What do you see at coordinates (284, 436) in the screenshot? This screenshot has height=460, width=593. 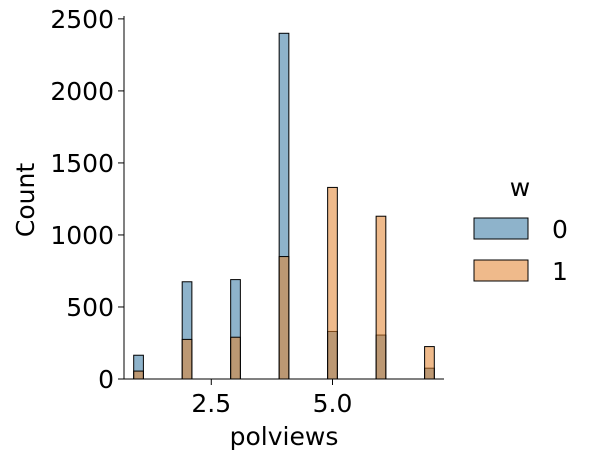 I see `x-axis-label: polviews` at bounding box center [284, 436].